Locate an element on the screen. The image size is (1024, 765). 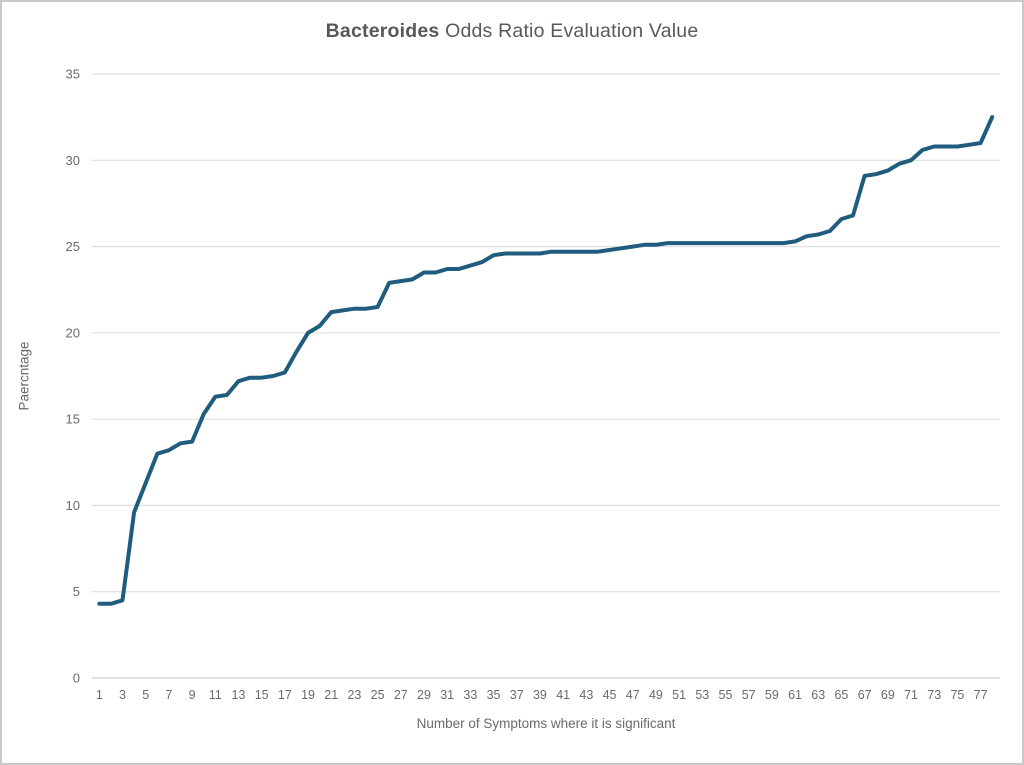
y-tick-label: 10 is located at coordinates (73, 505).